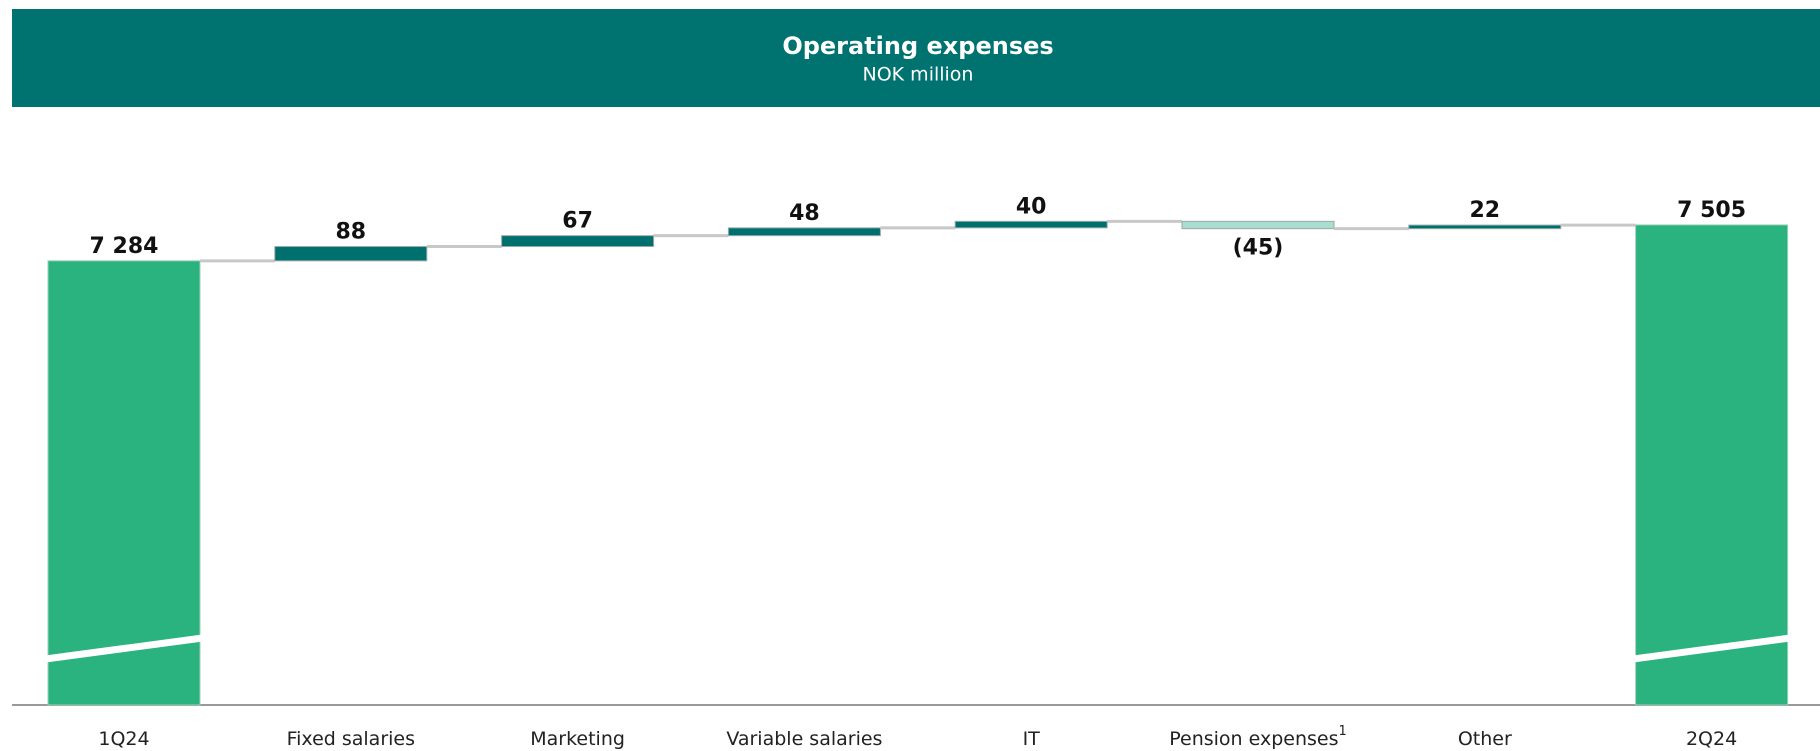 The width and height of the screenshot is (1820, 751). I want to click on value-label: 67, so click(577, 221).